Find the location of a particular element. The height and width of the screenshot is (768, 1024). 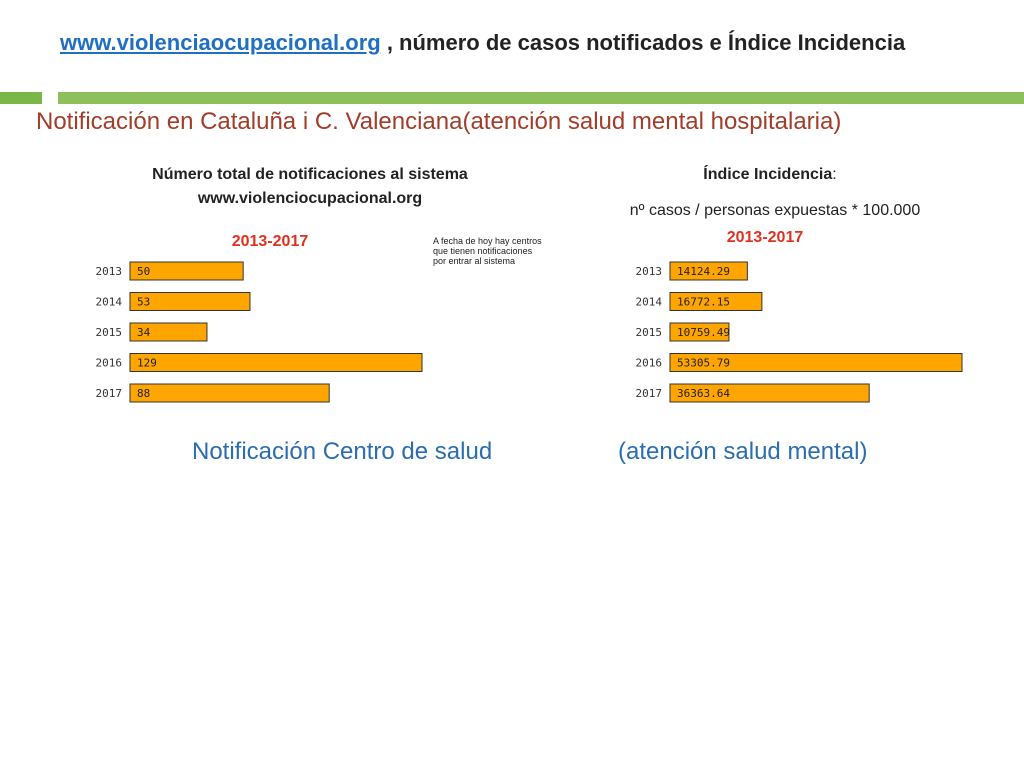

right-chart-tick-label: 2014 is located at coordinates (649, 302).